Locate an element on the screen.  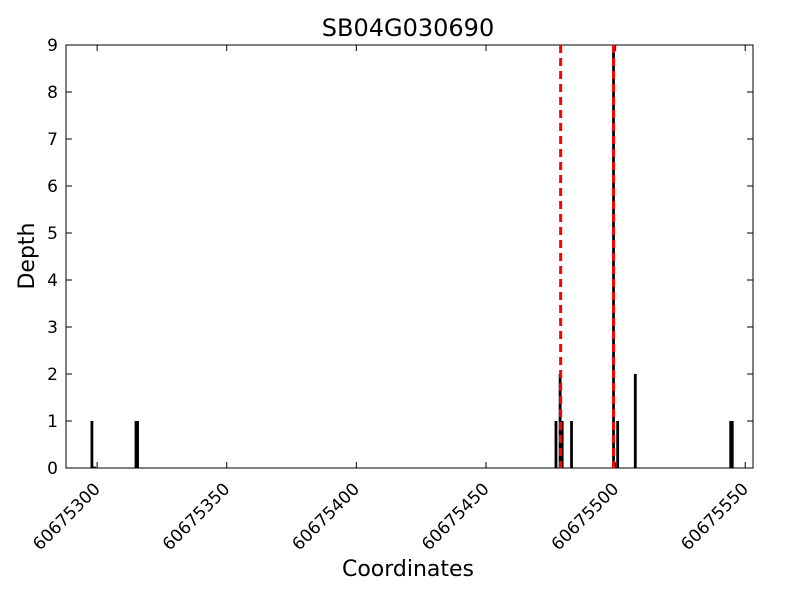
x-tick-label-60675300: 60675300 is located at coordinates (66, 516).